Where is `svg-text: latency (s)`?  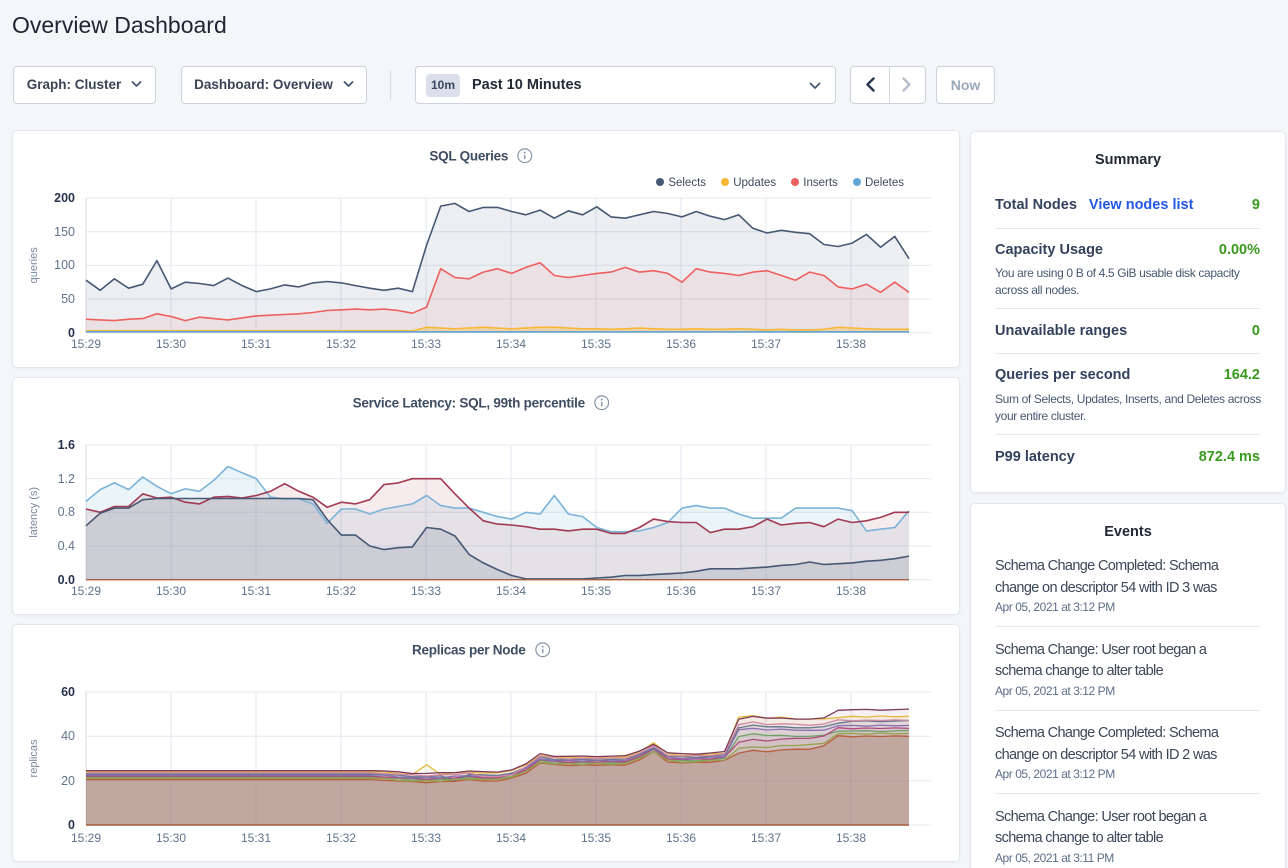 svg-text: latency (s) is located at coordinates (34, 512).